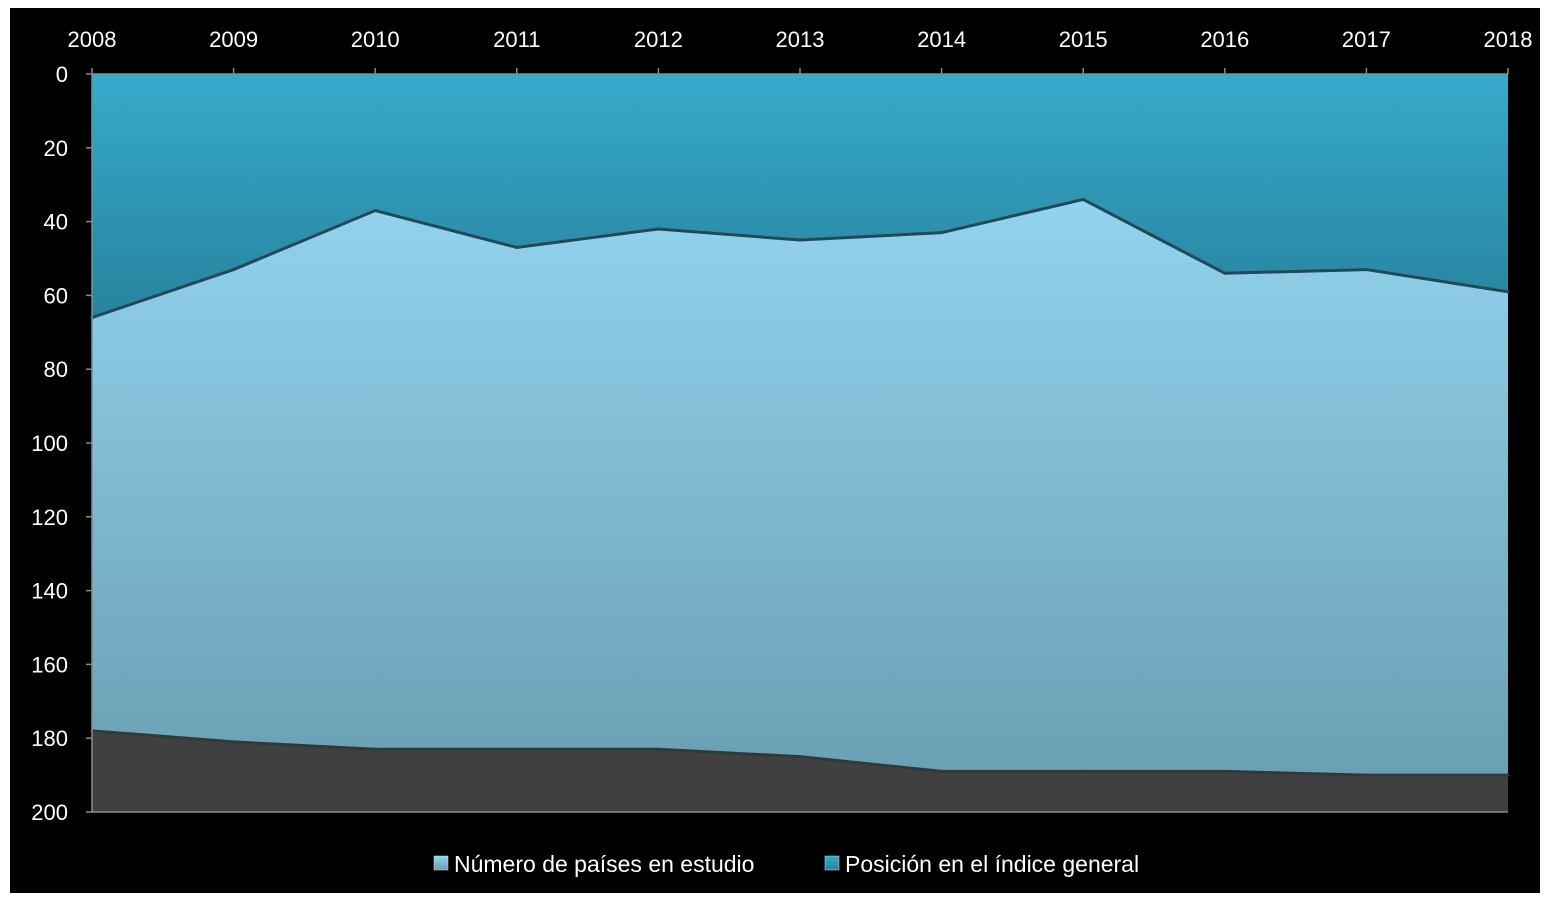 This screenshot has width=1548, height=901. Describe the element at coordinates (941, 39) in the screenshot. I see `x-tick-label: 2014` at that location.